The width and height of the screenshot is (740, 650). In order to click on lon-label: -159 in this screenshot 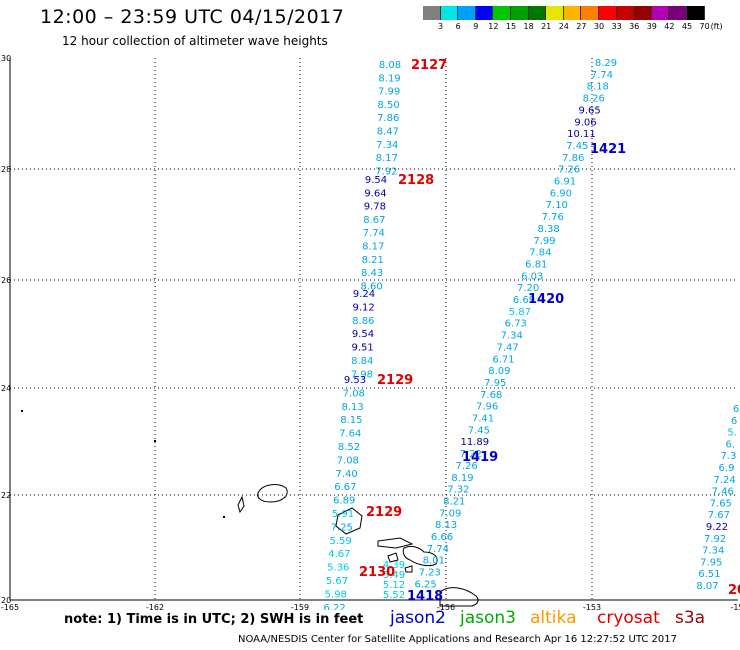, I will do `click(300, 606)`.